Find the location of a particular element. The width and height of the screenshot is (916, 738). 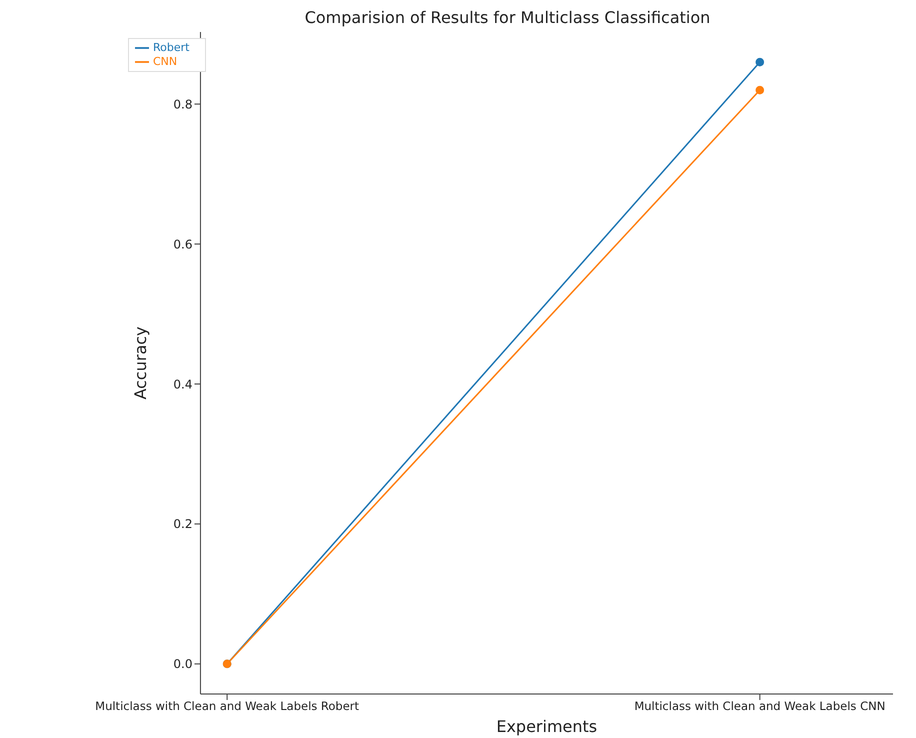

x-tick-label: Multiclass with Clean and Weak Labels CNN is located at coordinates (760, 706).